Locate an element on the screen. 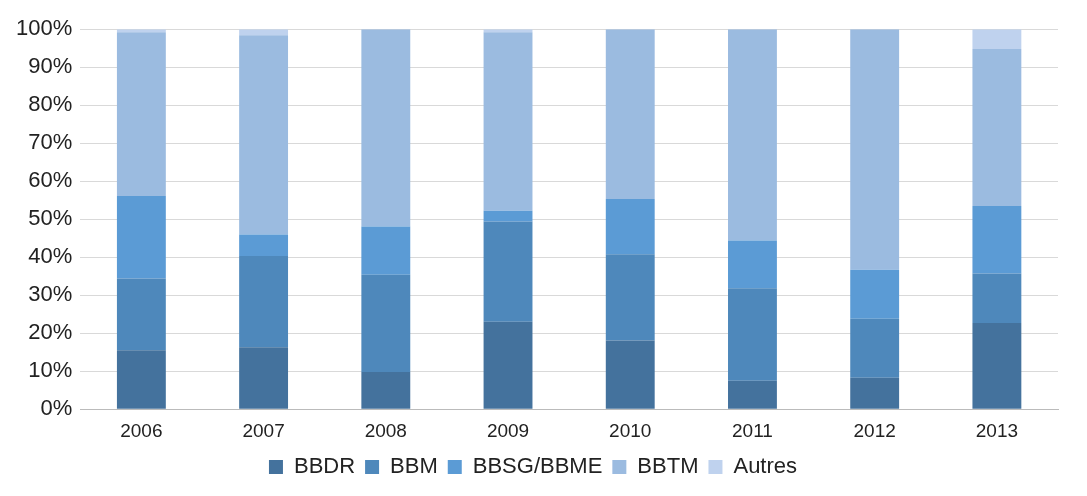  y-tick-label: 30% is located at coordinates (50, 294).